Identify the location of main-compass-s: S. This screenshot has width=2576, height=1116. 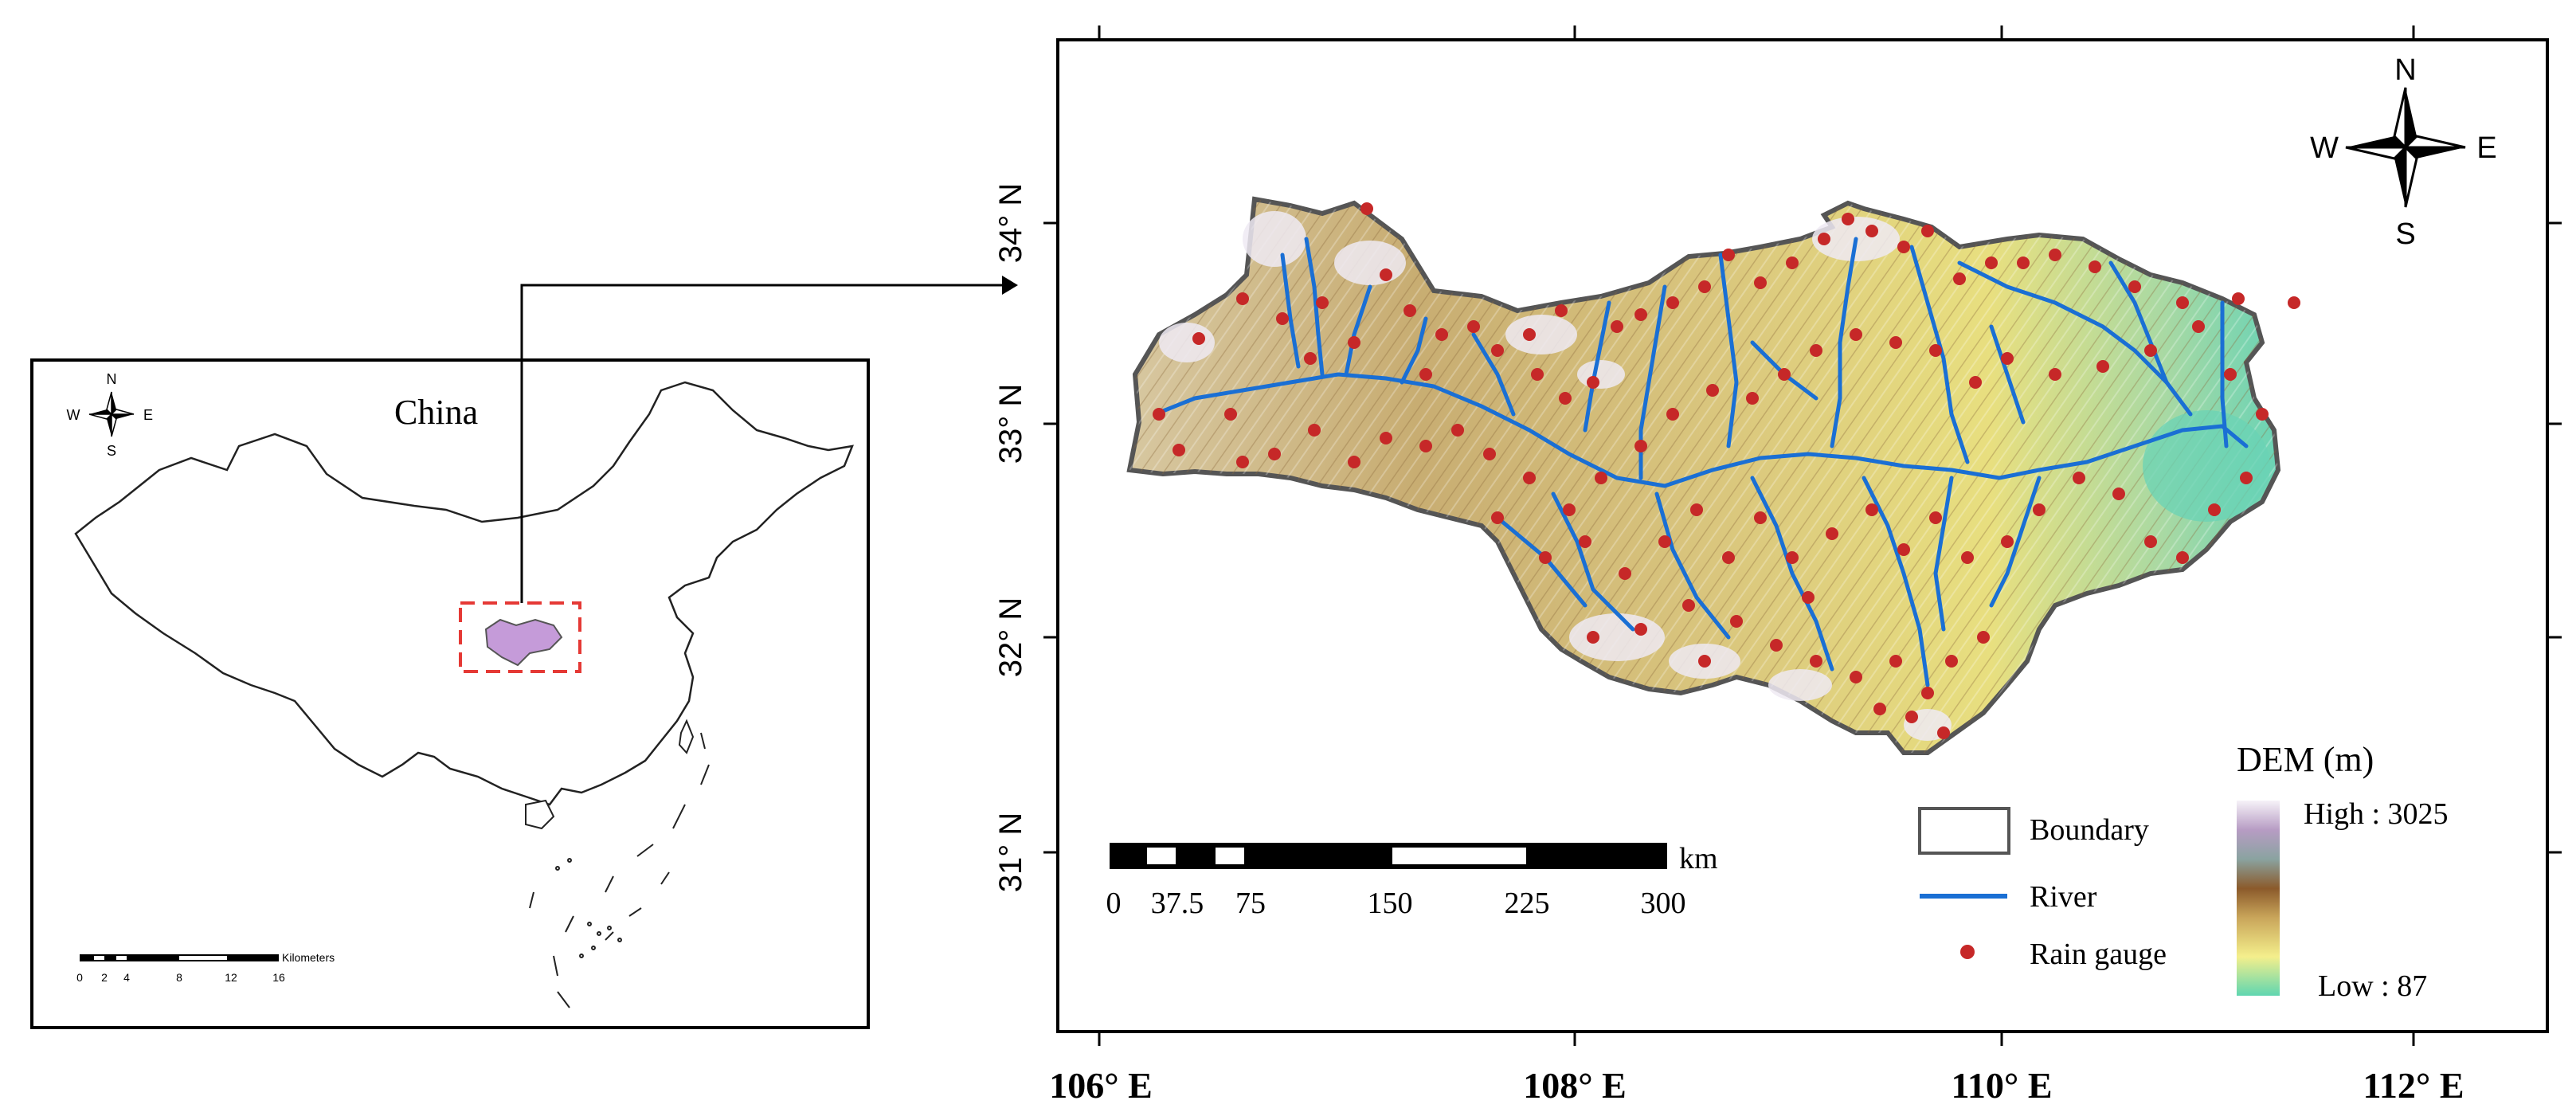
(2405, 234).